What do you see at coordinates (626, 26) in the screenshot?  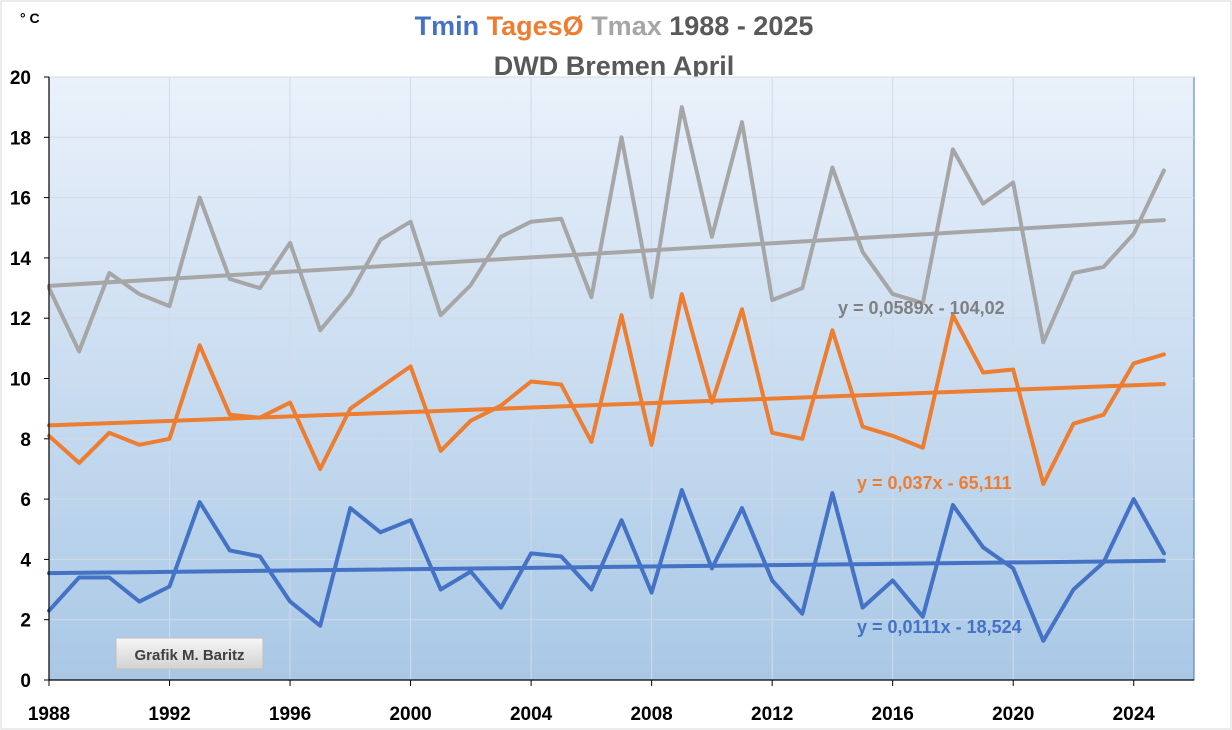 I see `title-tmax: Tmax` at bounding box center [626, 26].